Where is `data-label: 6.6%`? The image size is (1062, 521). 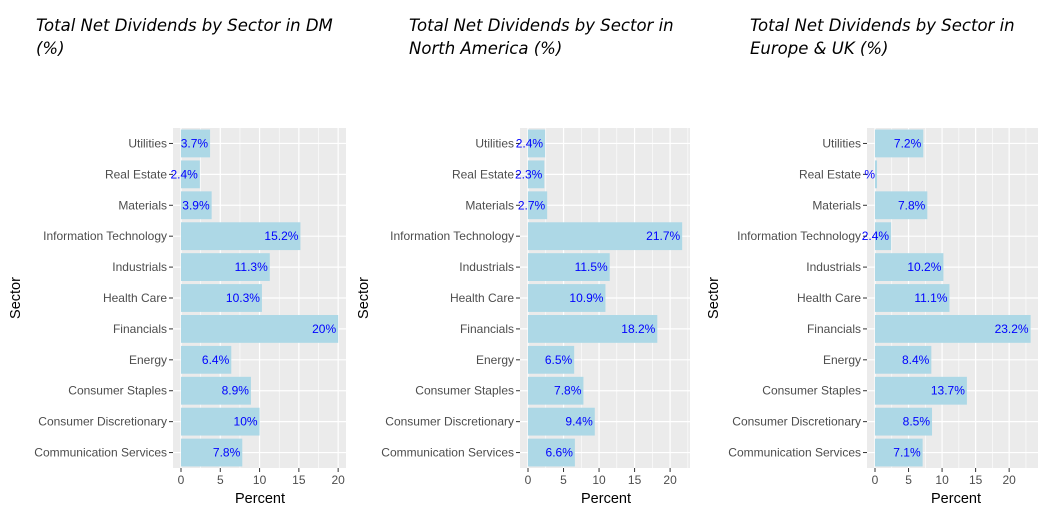
data-label: 6.6% is located at coordinates (560, 453).